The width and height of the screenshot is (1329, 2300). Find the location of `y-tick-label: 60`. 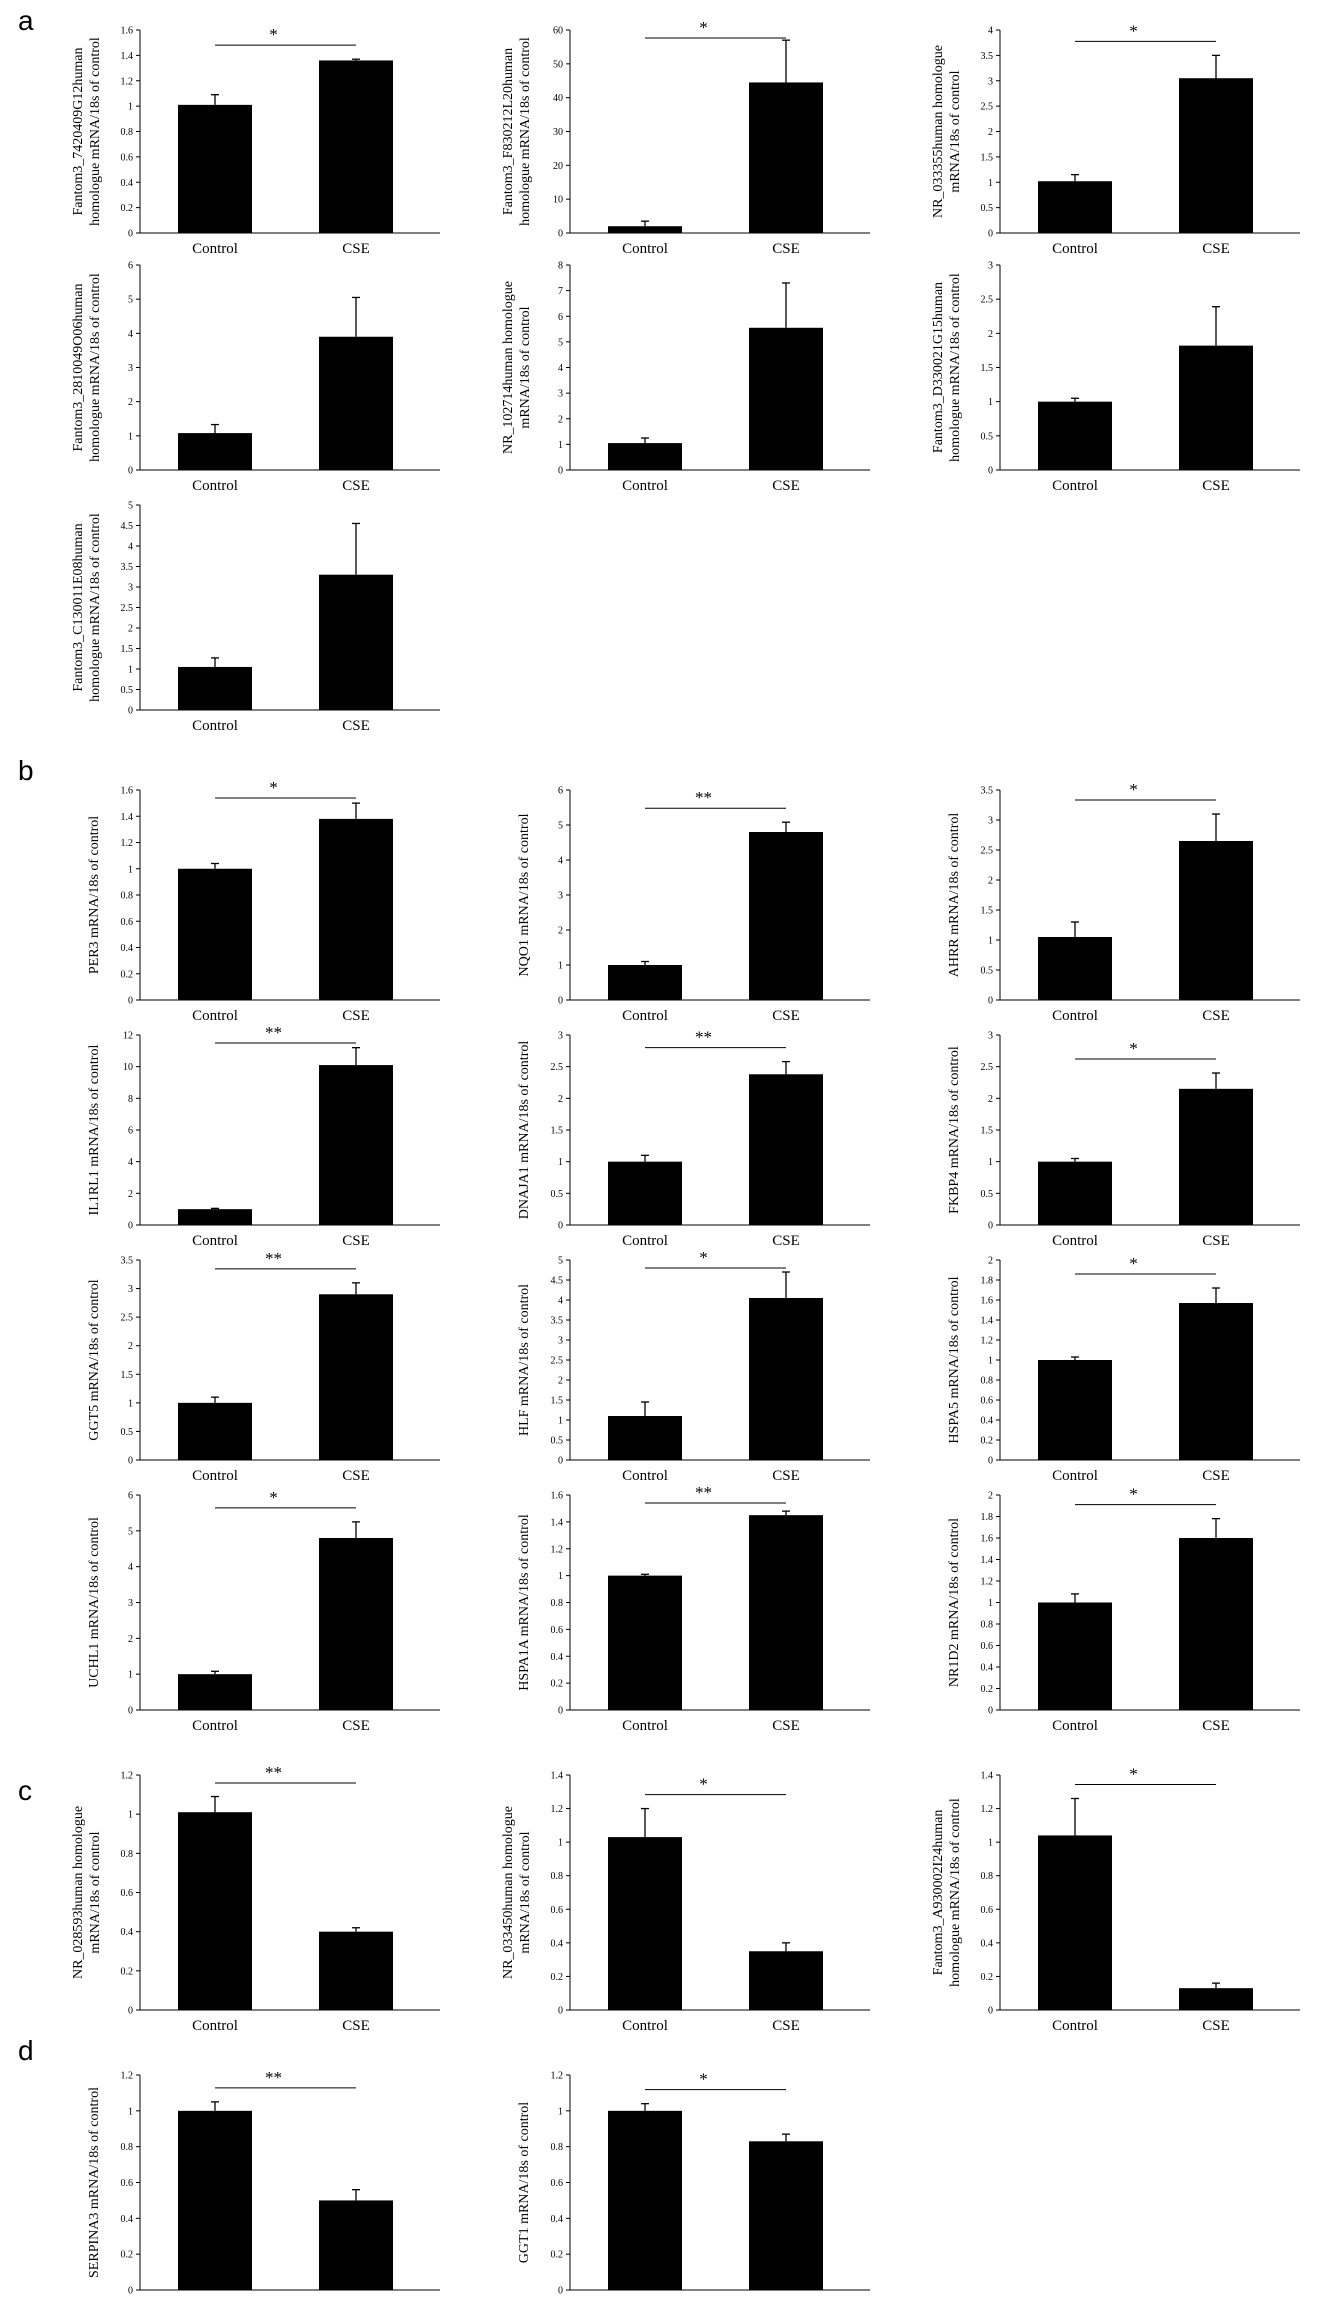

y-tick-label: 60 is located at coordinates (558, 31).